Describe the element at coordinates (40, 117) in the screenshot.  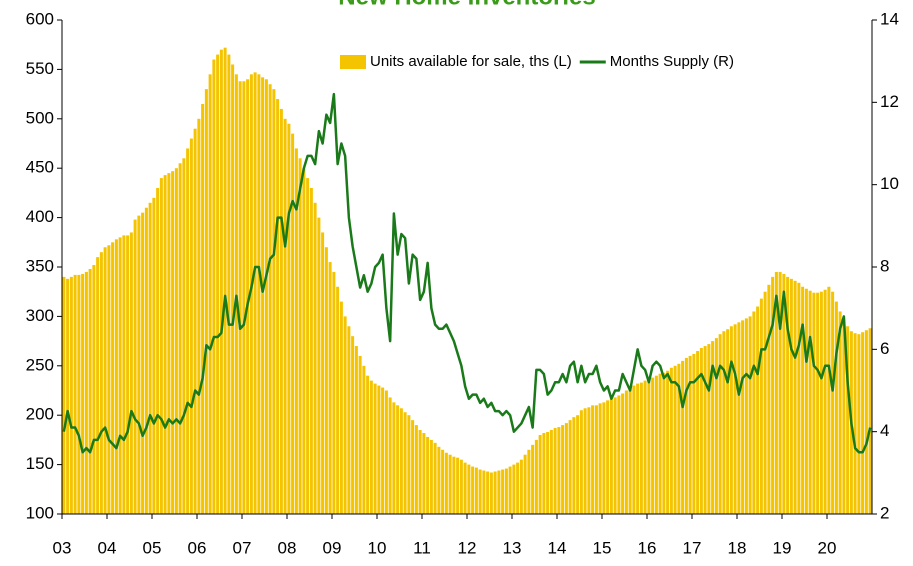
I see `y-tick-label: 500` at that location.